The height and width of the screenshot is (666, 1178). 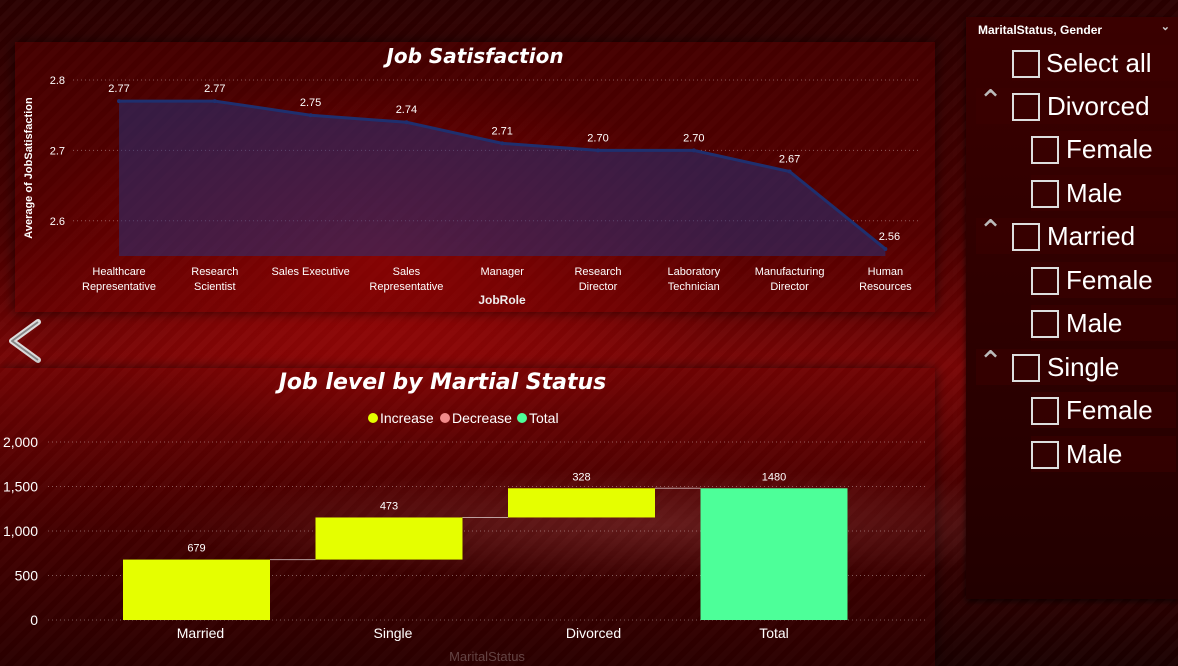 What do you see at coordinates (522, 418) in the screenshot?
I see `legend-total-marker` at bounding box center [522, 418].